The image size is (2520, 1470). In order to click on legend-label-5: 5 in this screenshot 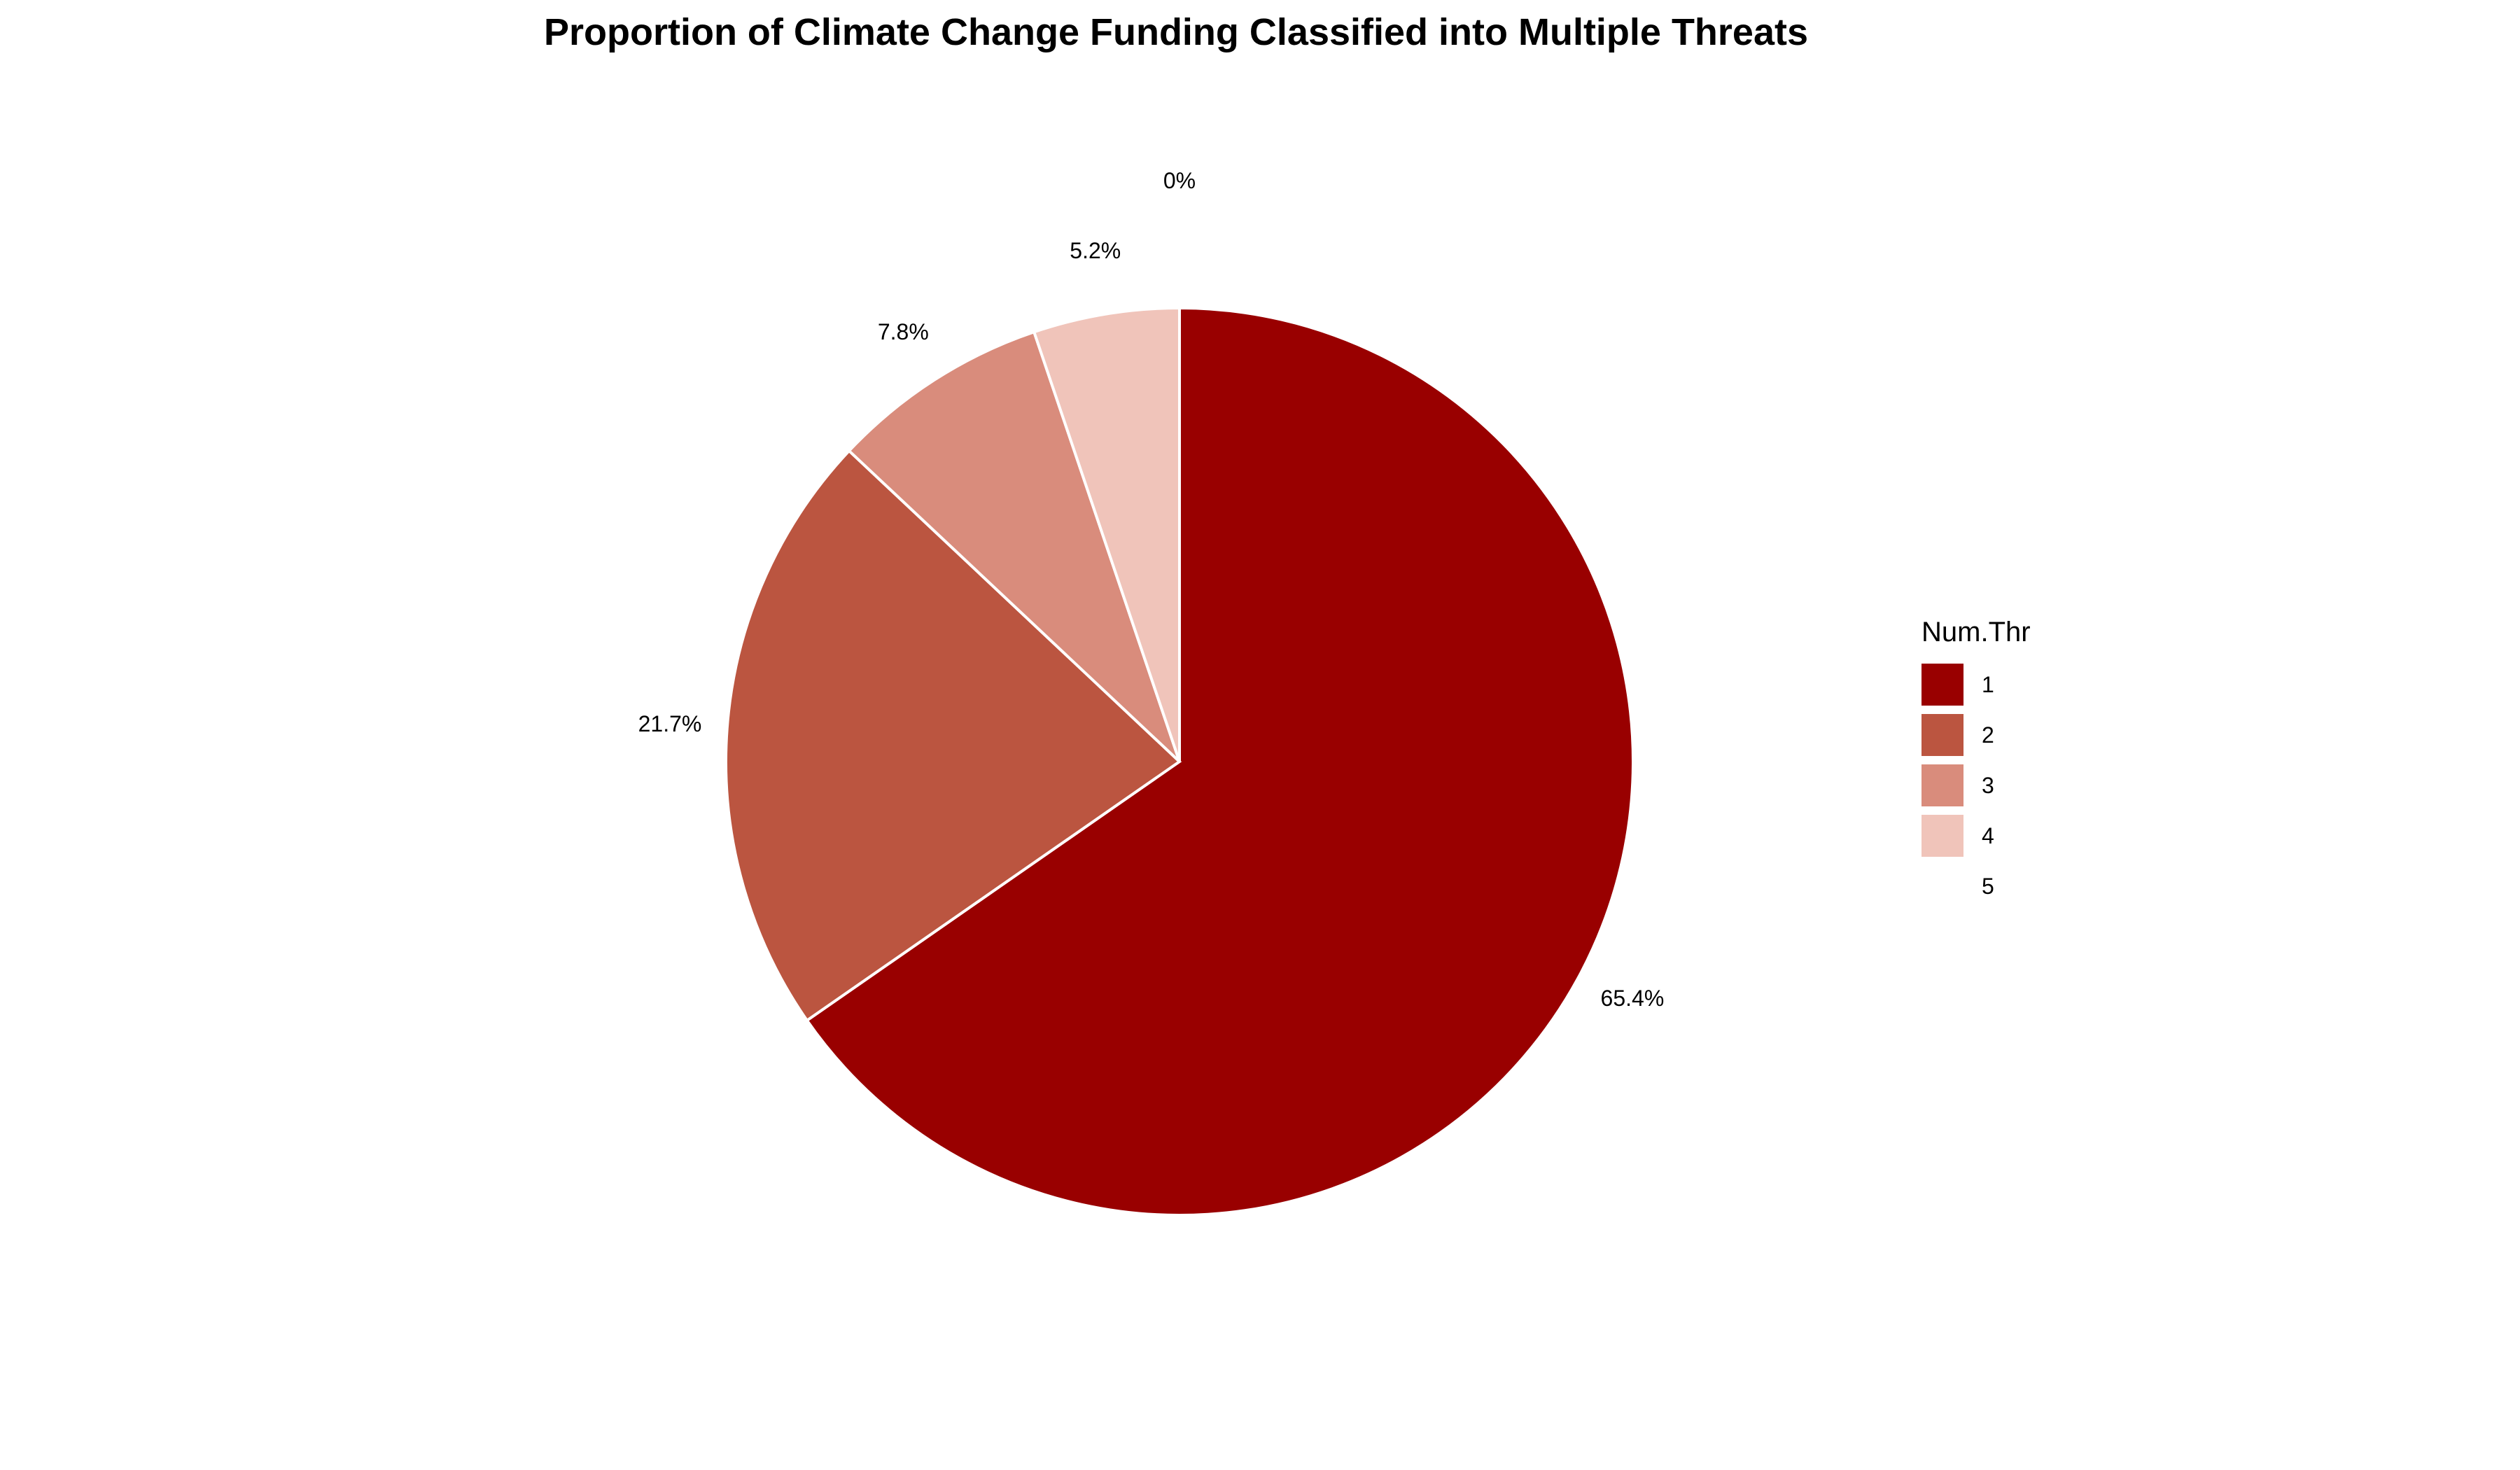, I will do `click(1988, 886)`.